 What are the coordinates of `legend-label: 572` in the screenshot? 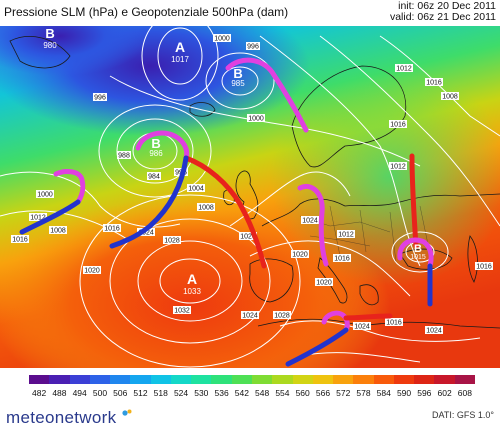 It's located at (343, 393).